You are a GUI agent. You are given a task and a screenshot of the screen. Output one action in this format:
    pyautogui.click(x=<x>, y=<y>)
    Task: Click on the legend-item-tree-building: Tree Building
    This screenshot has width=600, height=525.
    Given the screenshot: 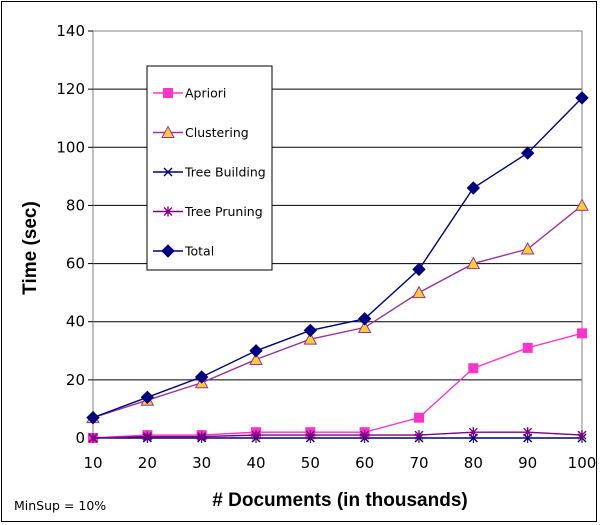 What is the action you would take?
    pyautogui.click(x=209, y=172)
    